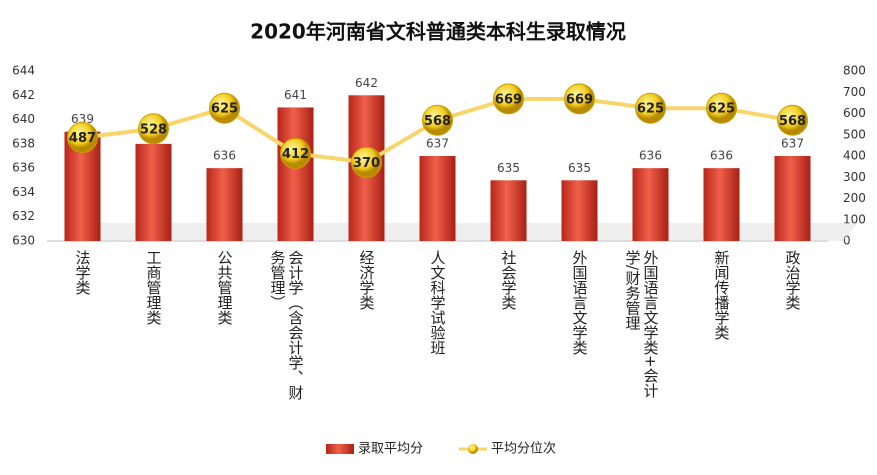 This screenshot has height=475, width=877. I want to click on y2-tick-label: 500, so click(854, 134).